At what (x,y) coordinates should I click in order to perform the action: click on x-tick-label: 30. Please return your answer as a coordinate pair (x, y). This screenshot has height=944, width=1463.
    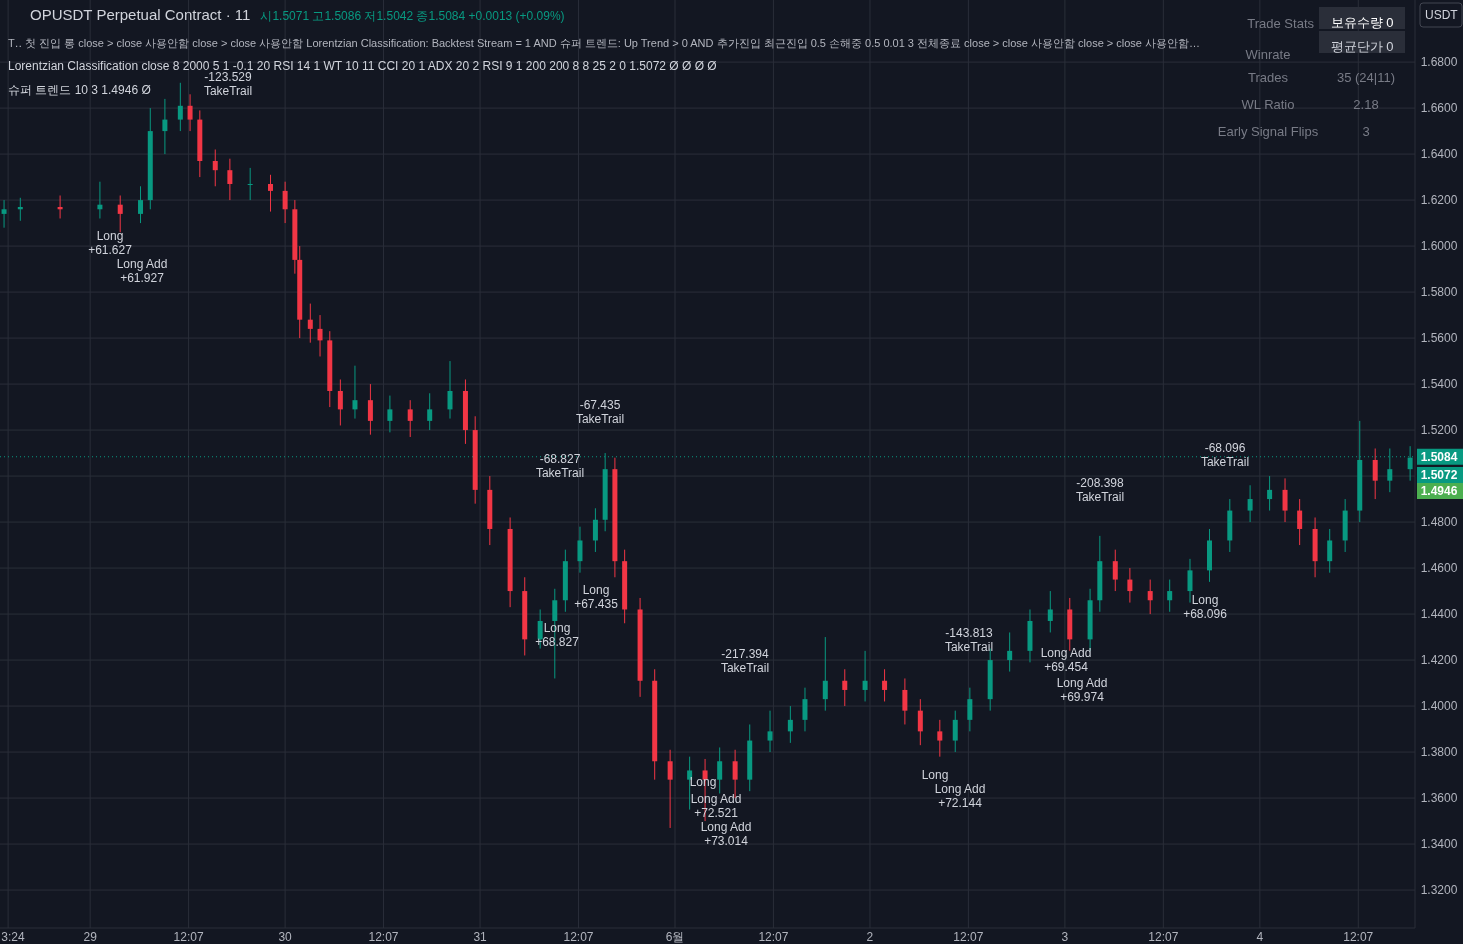
    Looking at the image, I should click on (285, 937).